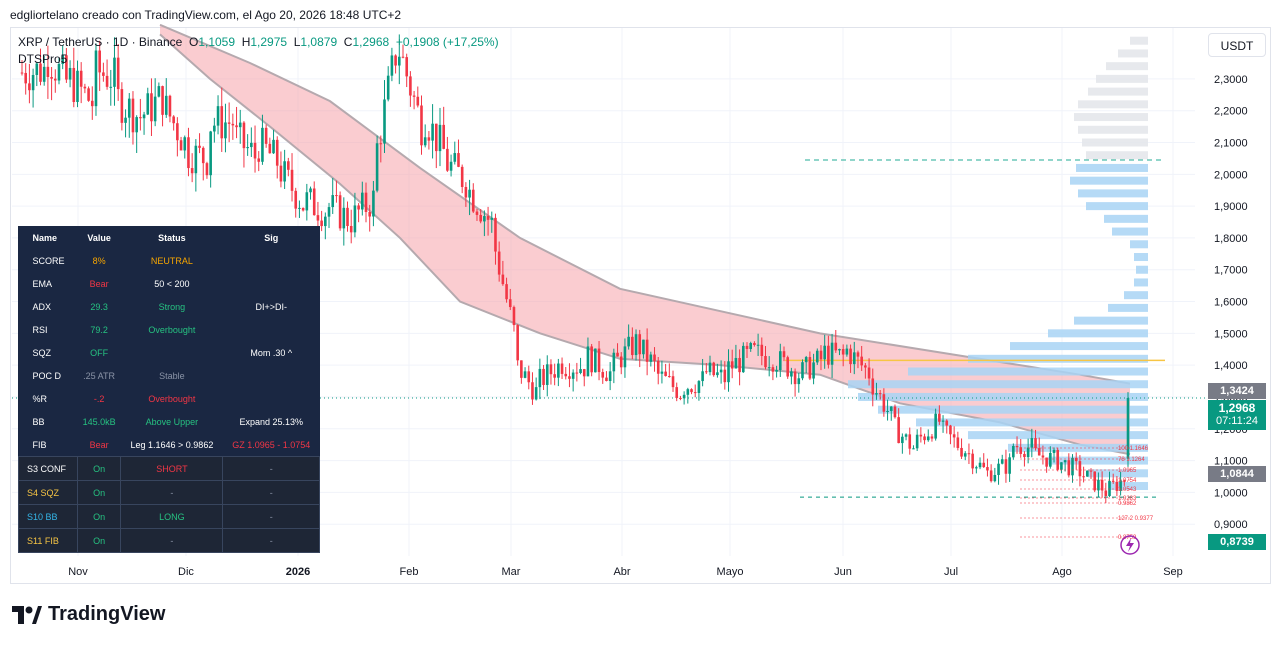  I want to click on row-value: Bear, so click(99, 444).